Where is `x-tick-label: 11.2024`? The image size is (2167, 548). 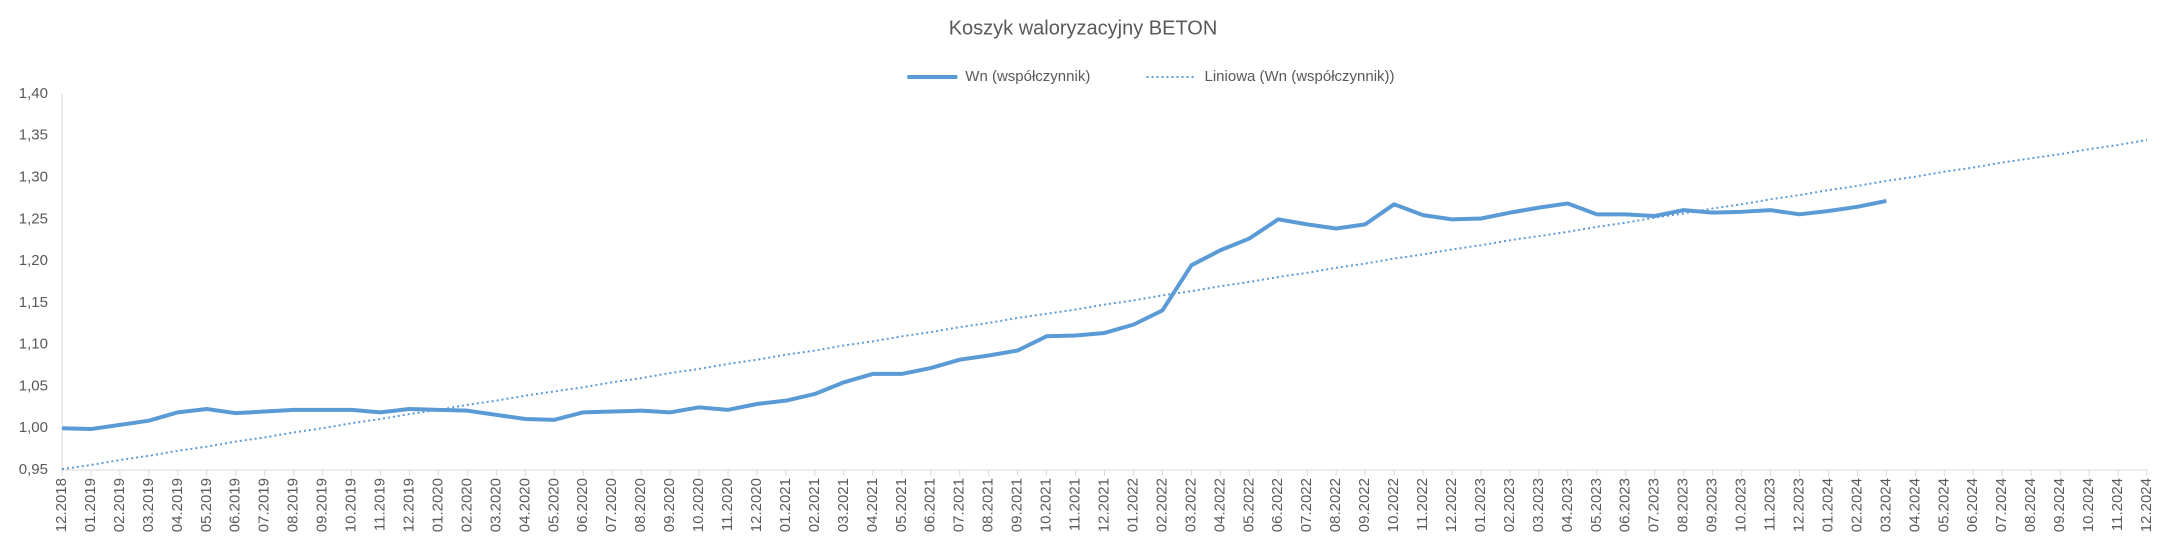
x-tick-label: 11.2024 is located at coordinates (2117, 504).